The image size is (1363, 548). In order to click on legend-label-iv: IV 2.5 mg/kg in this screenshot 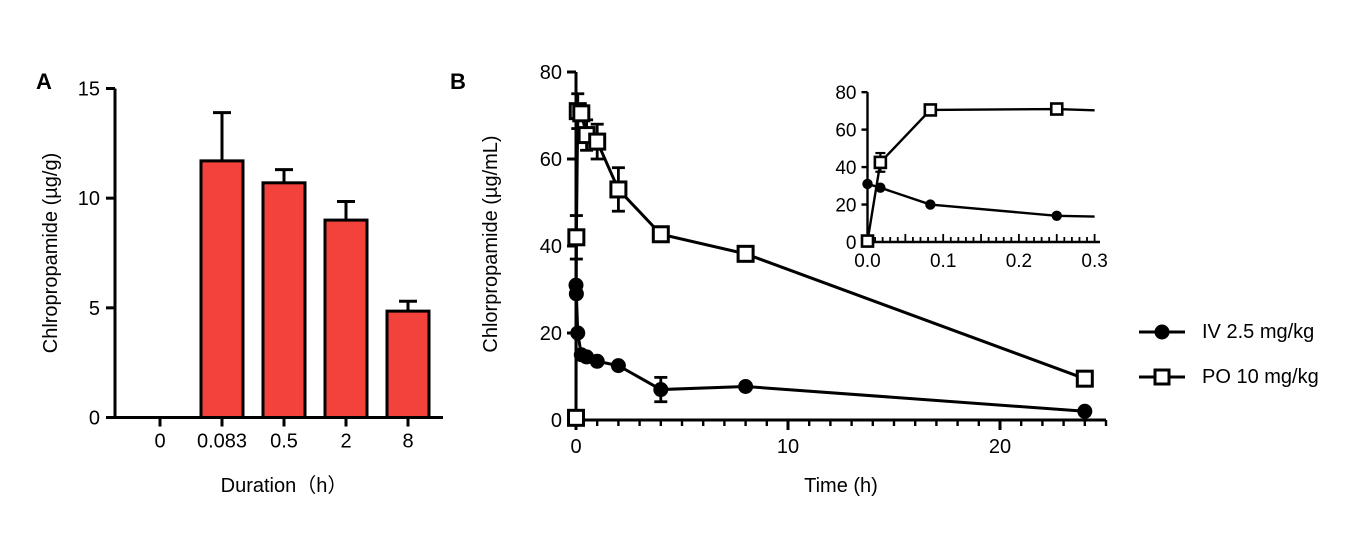, I will do `click(1258, 331)`.